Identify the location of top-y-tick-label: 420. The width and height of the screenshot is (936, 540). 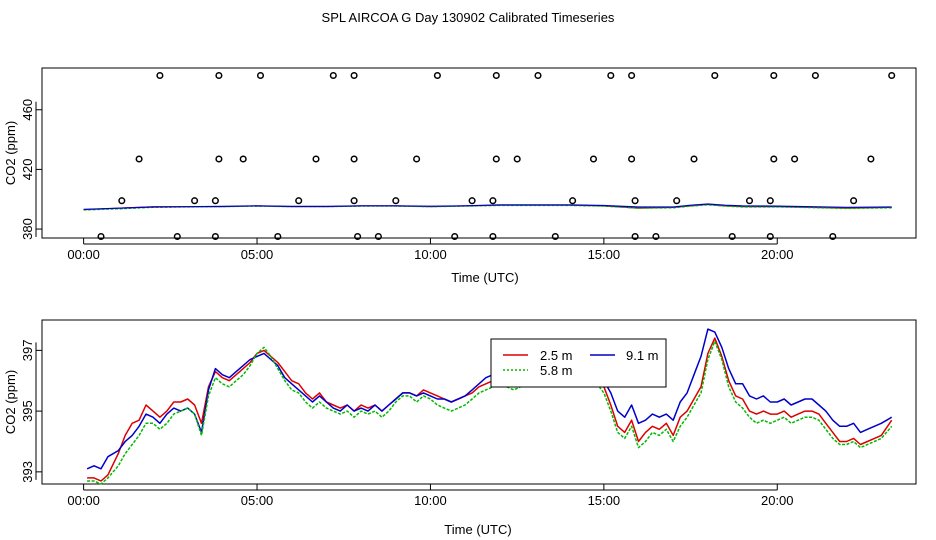
(27, 170).